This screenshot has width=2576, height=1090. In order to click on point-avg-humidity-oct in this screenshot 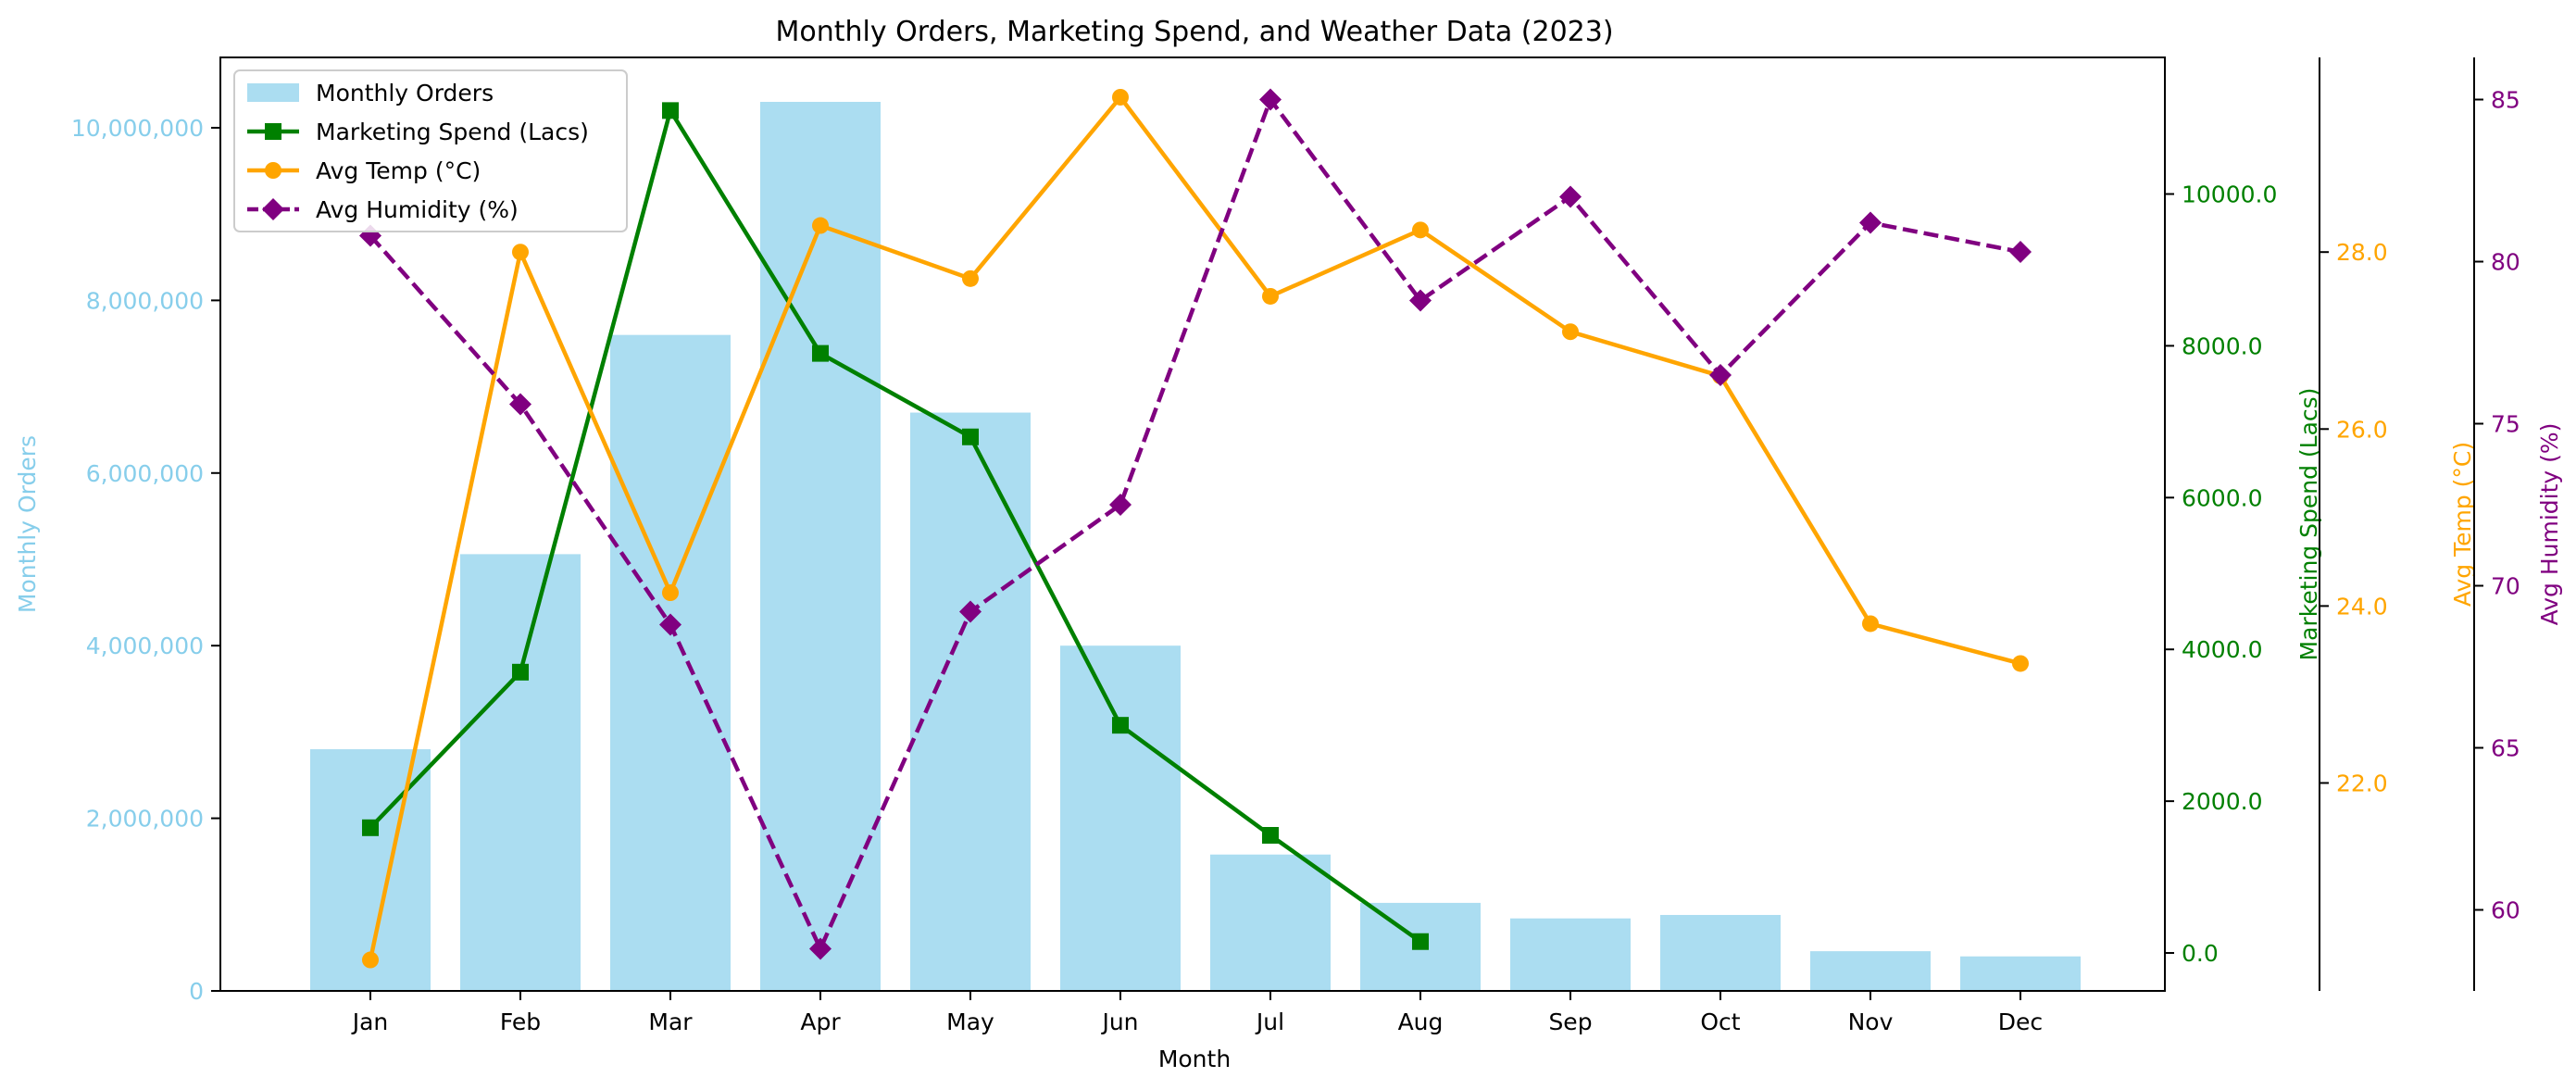, I will do `click(1721, 375)`.